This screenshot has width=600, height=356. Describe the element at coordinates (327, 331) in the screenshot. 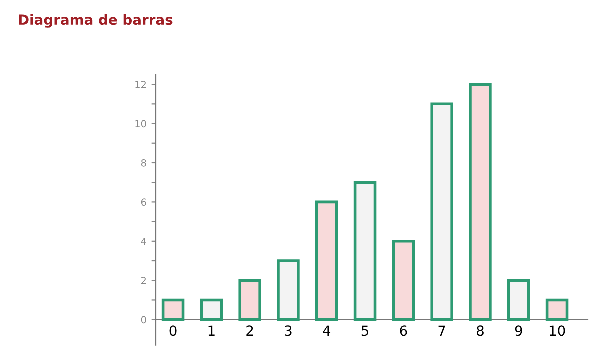

I see `x-tick-label: 4` at that location.